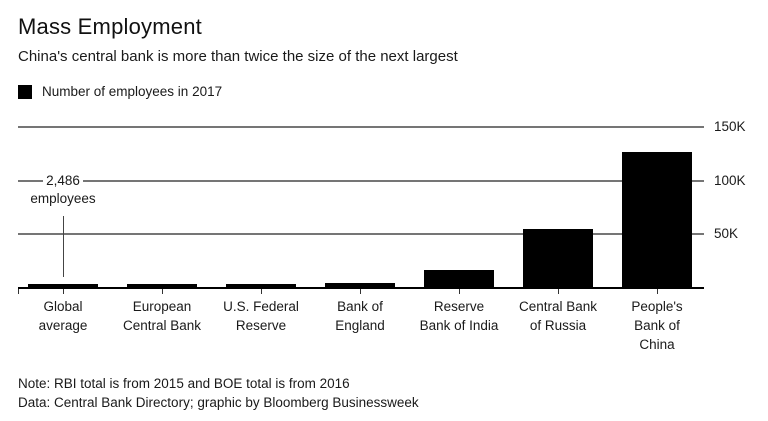  Describe the element at coordinates (63, 198) in the screenshot. I see `annotation-unit: employees` at that location.